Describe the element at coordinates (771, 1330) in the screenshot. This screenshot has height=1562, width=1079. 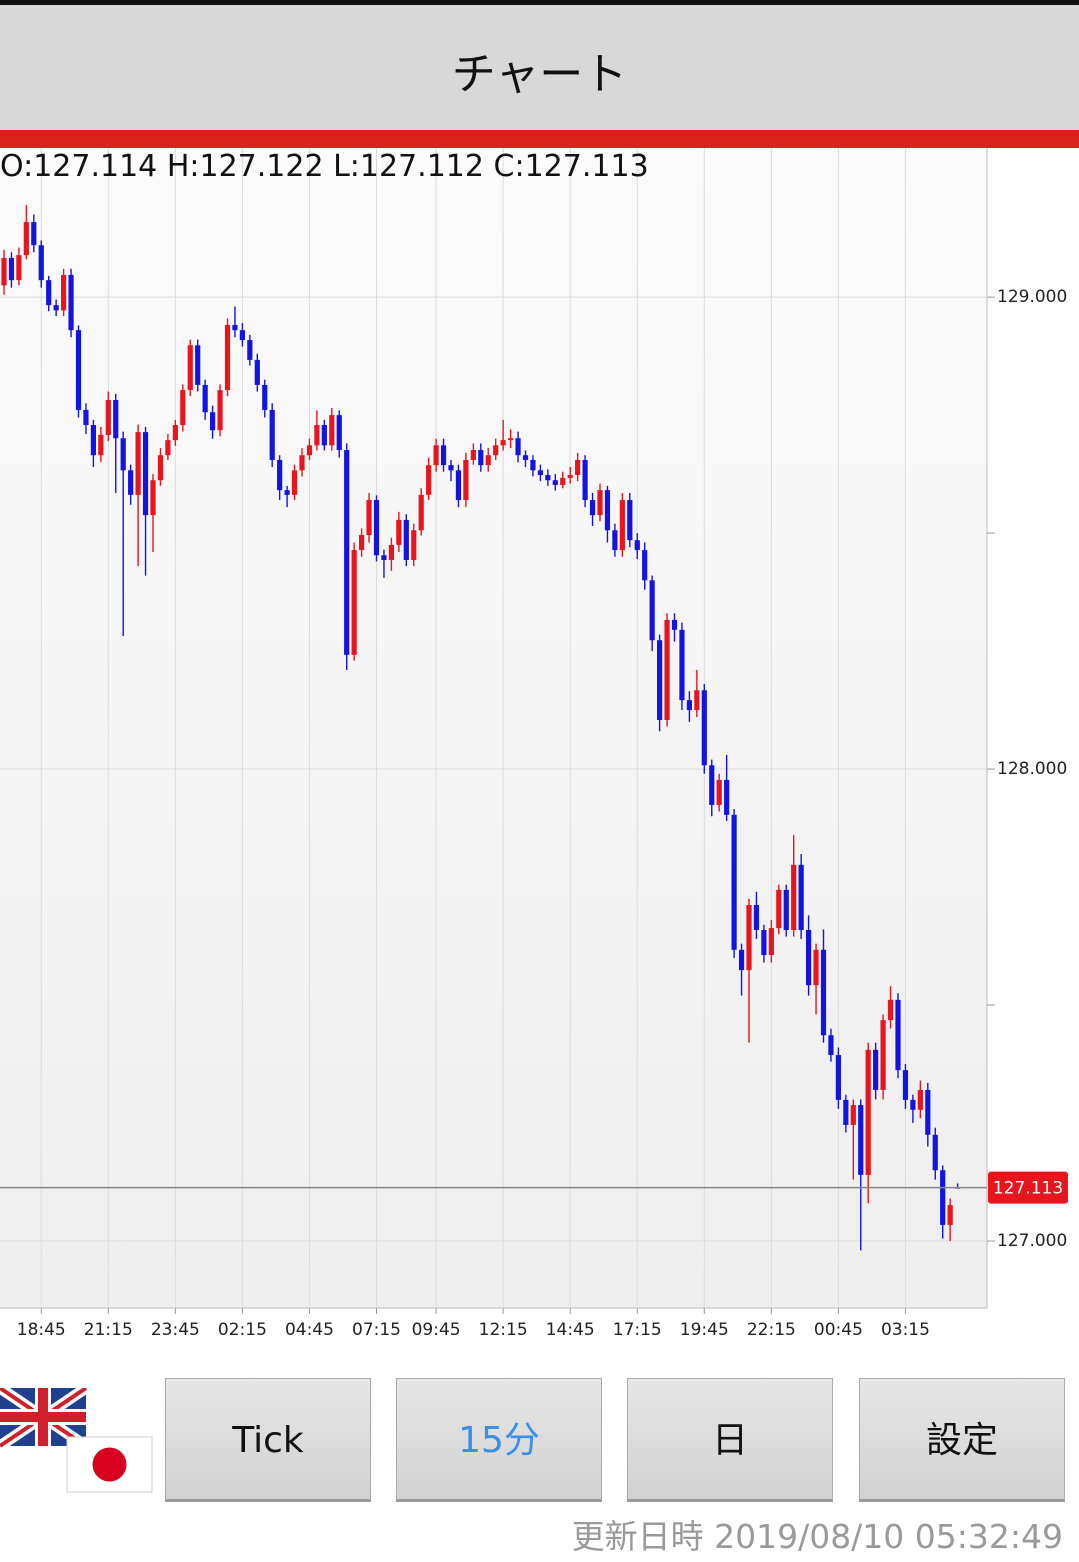
I see `x-tick-label: 22:15` at that location.